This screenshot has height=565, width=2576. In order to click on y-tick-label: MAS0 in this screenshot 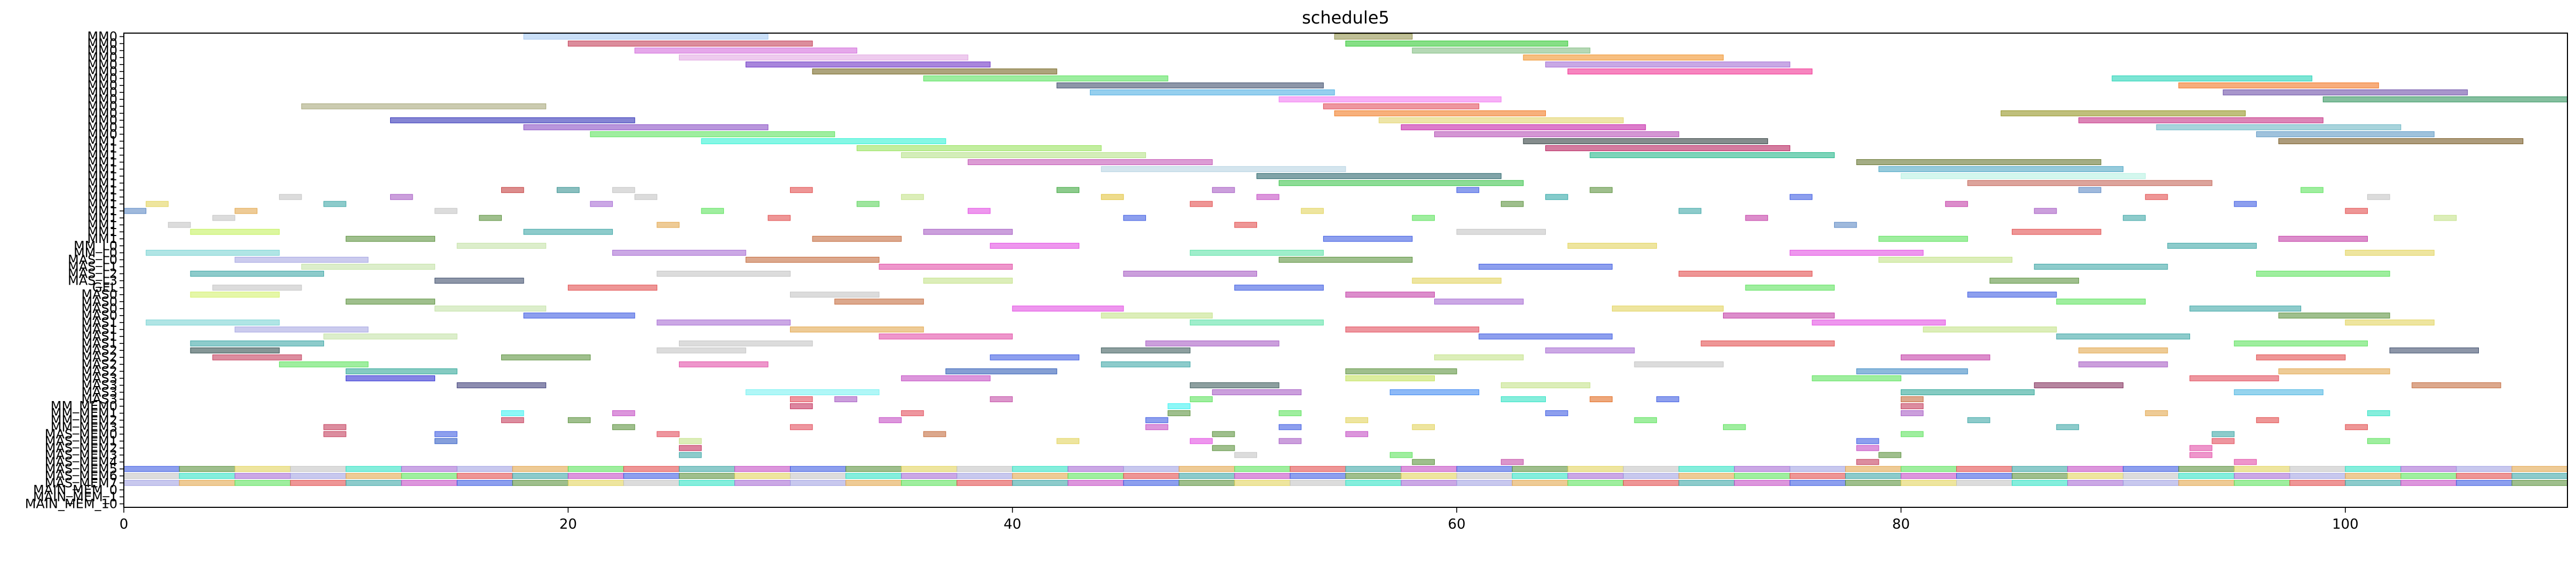, I will do `click(99, 315)`.